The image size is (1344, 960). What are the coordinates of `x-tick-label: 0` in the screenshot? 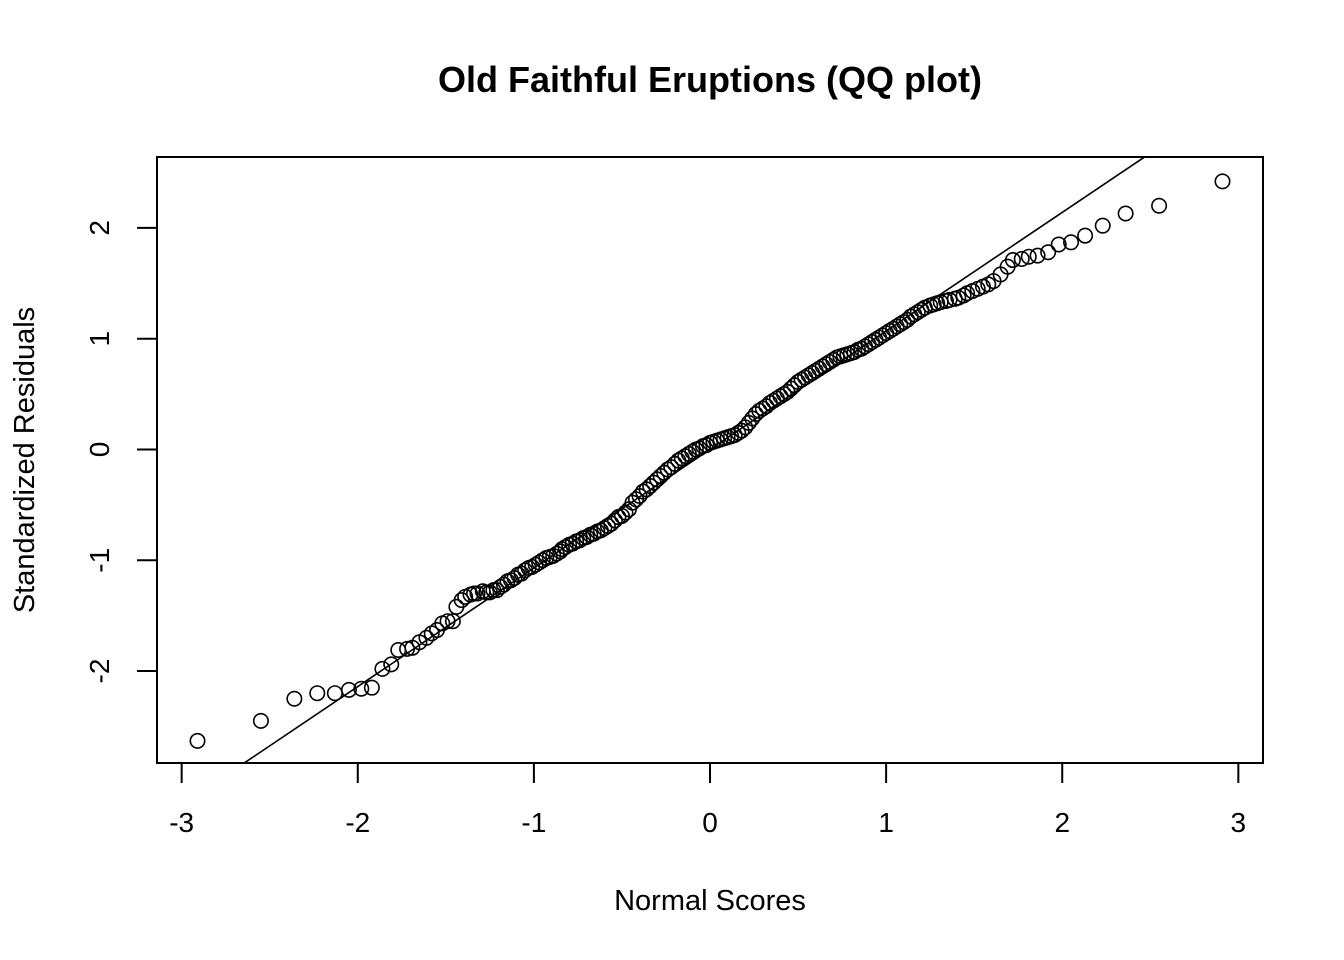 It's located at (710, 822).